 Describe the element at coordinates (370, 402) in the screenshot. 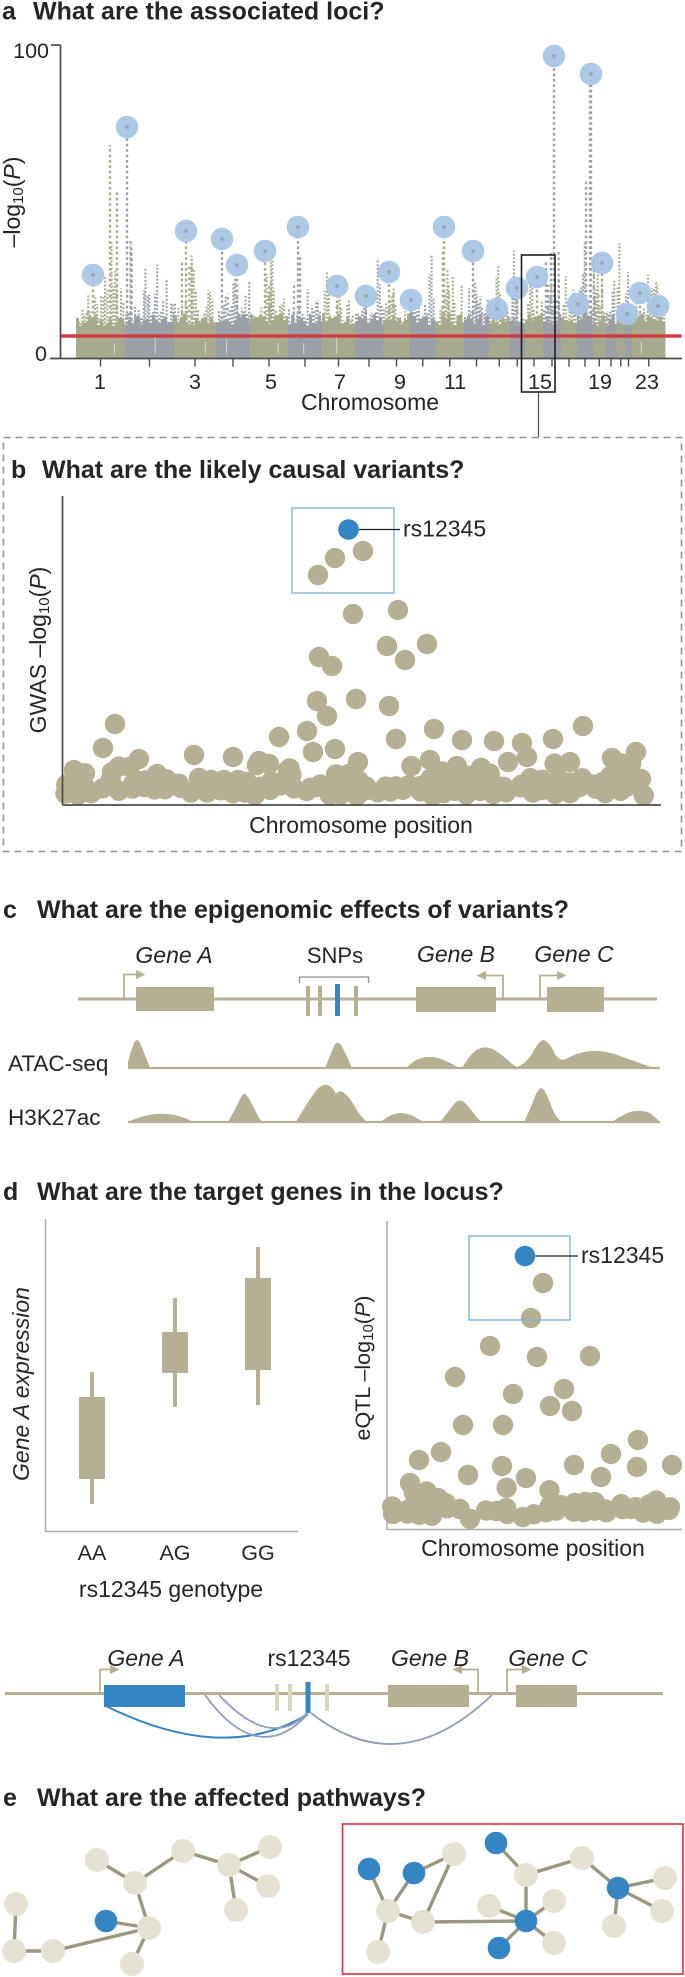

I see `svg-text: Chromosome` at that location.